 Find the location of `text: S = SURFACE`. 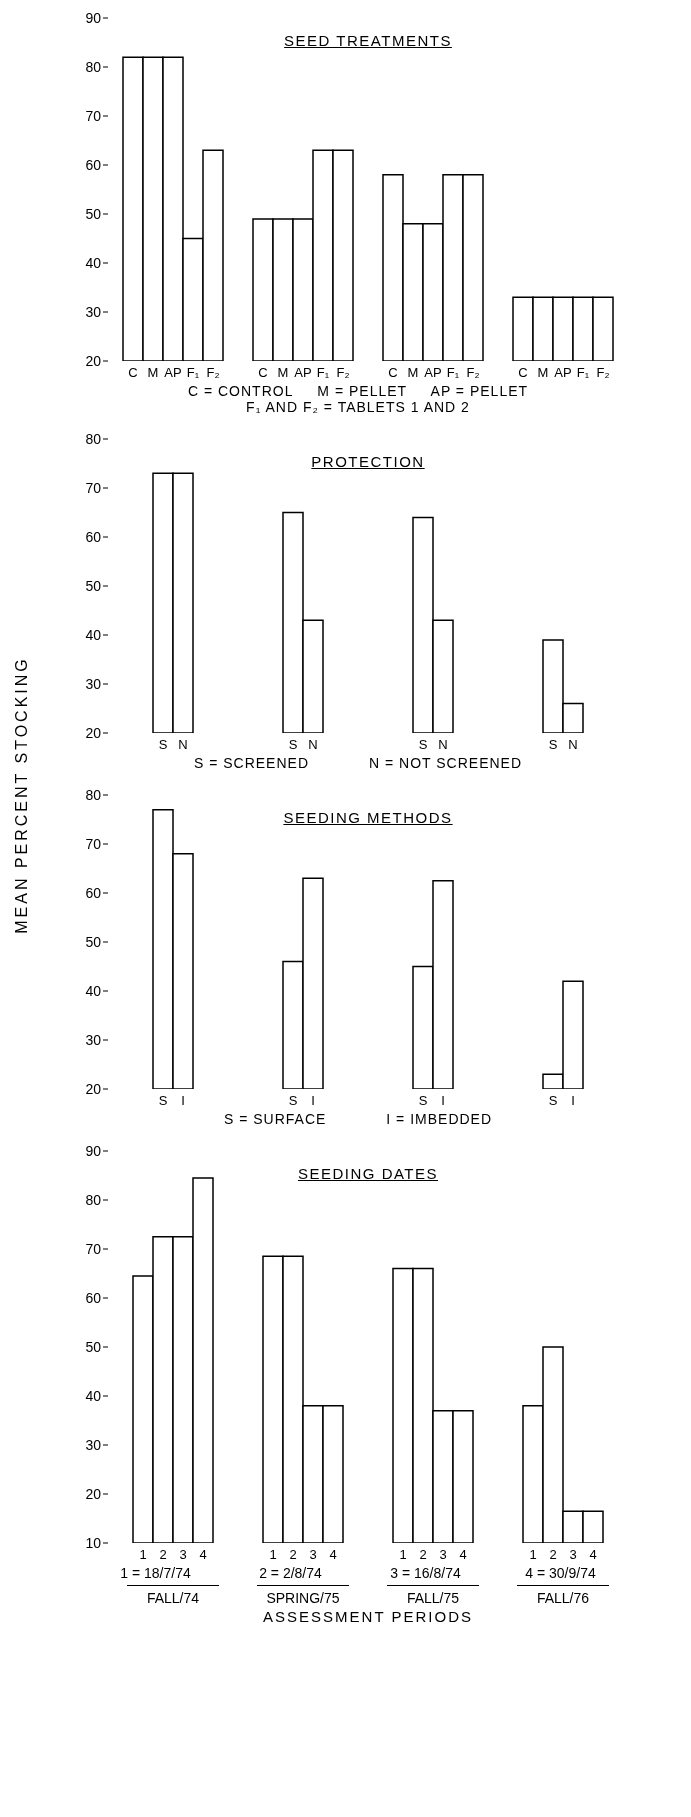

text: S = SURFACE is located at coordinates (275, 1119).